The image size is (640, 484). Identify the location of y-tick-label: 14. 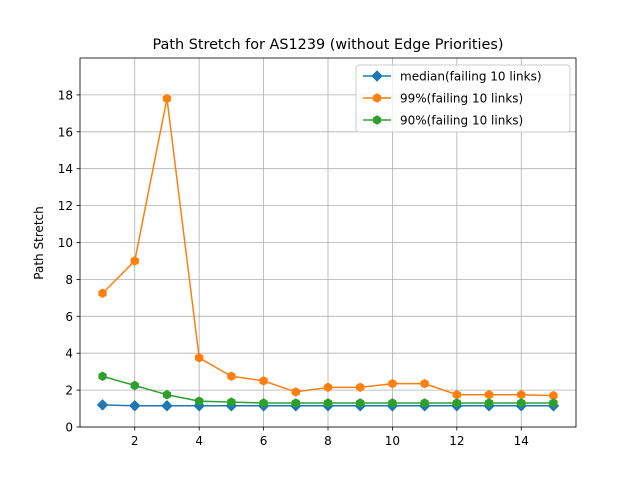
(65, 169).